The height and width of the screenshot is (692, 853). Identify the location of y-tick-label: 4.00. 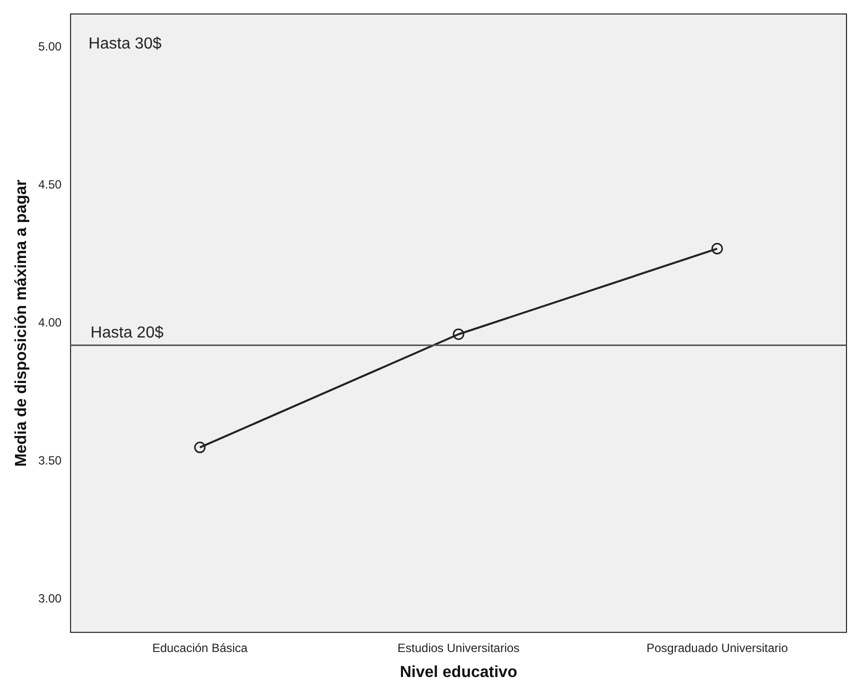
(50, 323).